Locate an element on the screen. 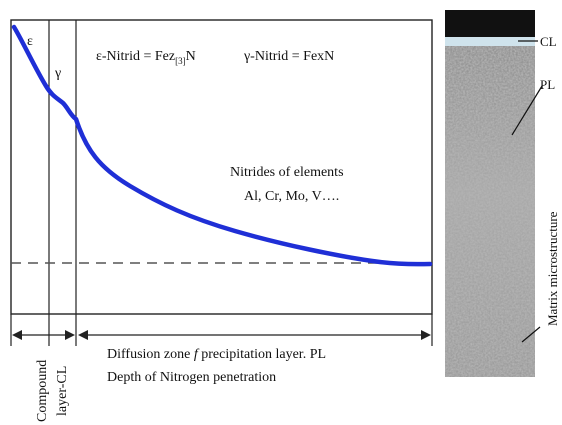  matrix-pointer is located at coordinates (531, 334).